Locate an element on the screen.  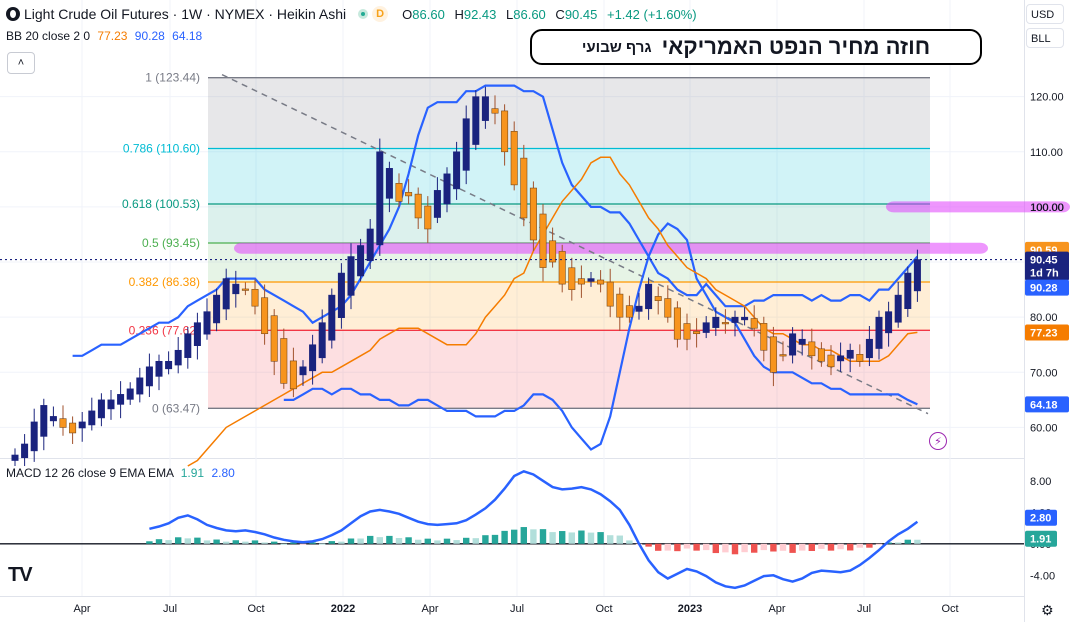
fib-level-label: 1 (123.44) is located at coordinates (172, 78).